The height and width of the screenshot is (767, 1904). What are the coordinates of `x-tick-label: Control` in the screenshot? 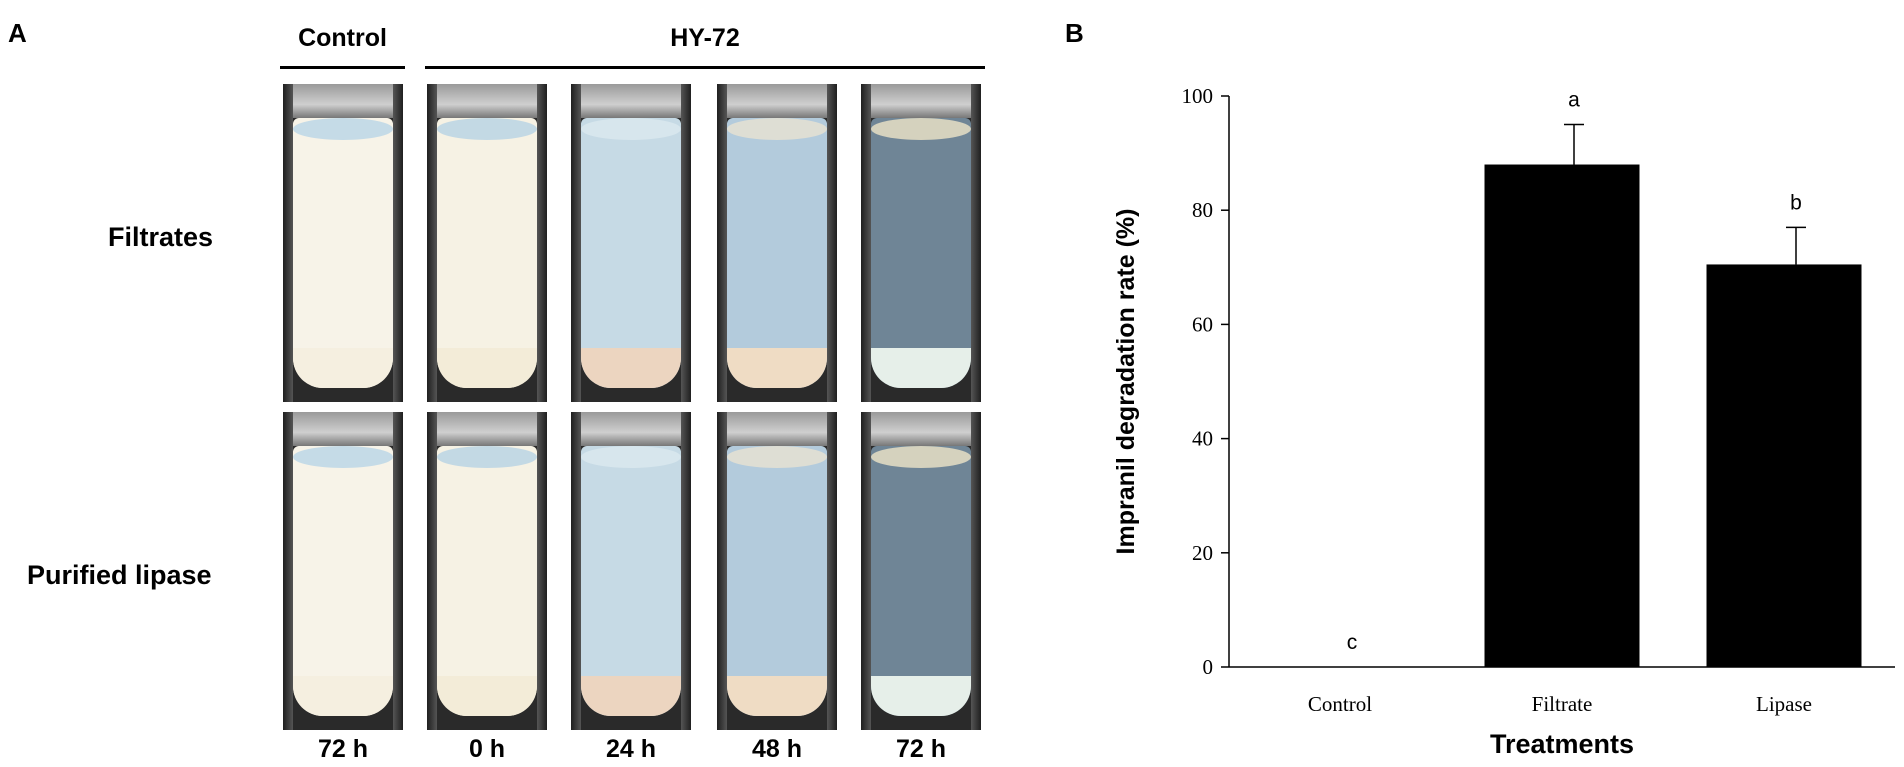 It's located at (1340, 704).